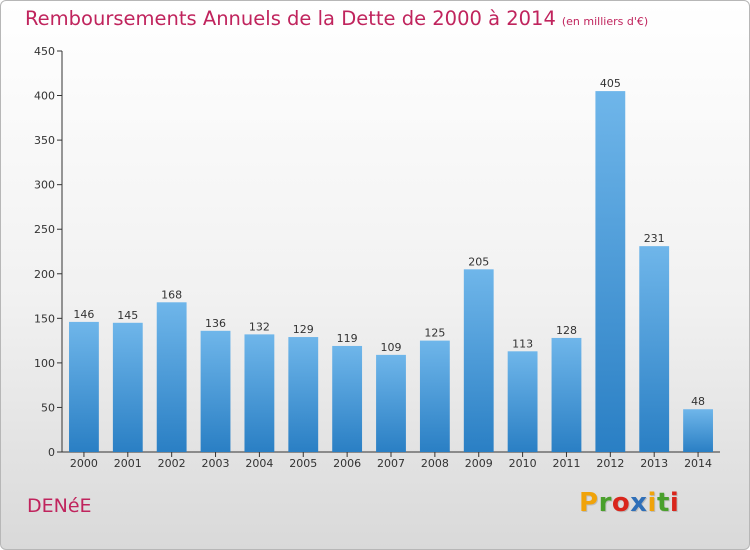 This screenshot has height=550, width=750. Describe the element at coordinates (391, 403) in the screenshot. I see `bar-2007` at that location.